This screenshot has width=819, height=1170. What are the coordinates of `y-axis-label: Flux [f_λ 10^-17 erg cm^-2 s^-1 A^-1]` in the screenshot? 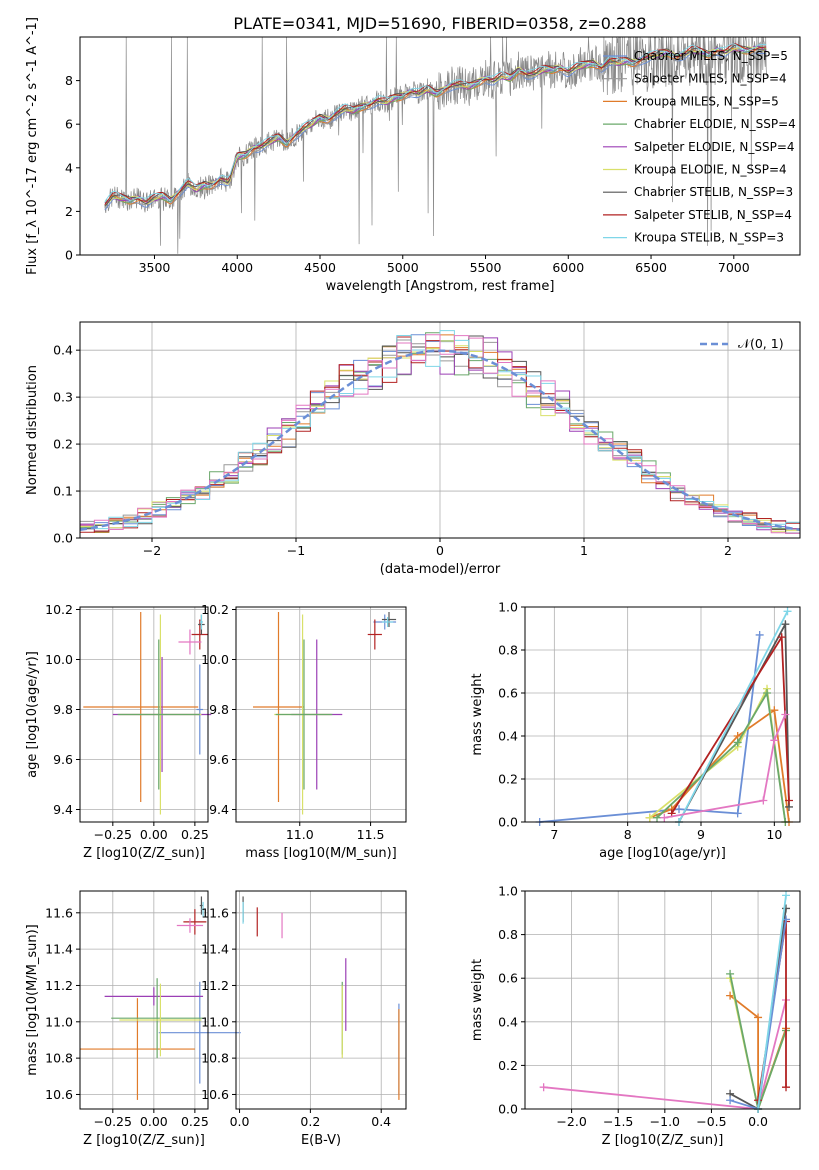 It's located at (32, 146).